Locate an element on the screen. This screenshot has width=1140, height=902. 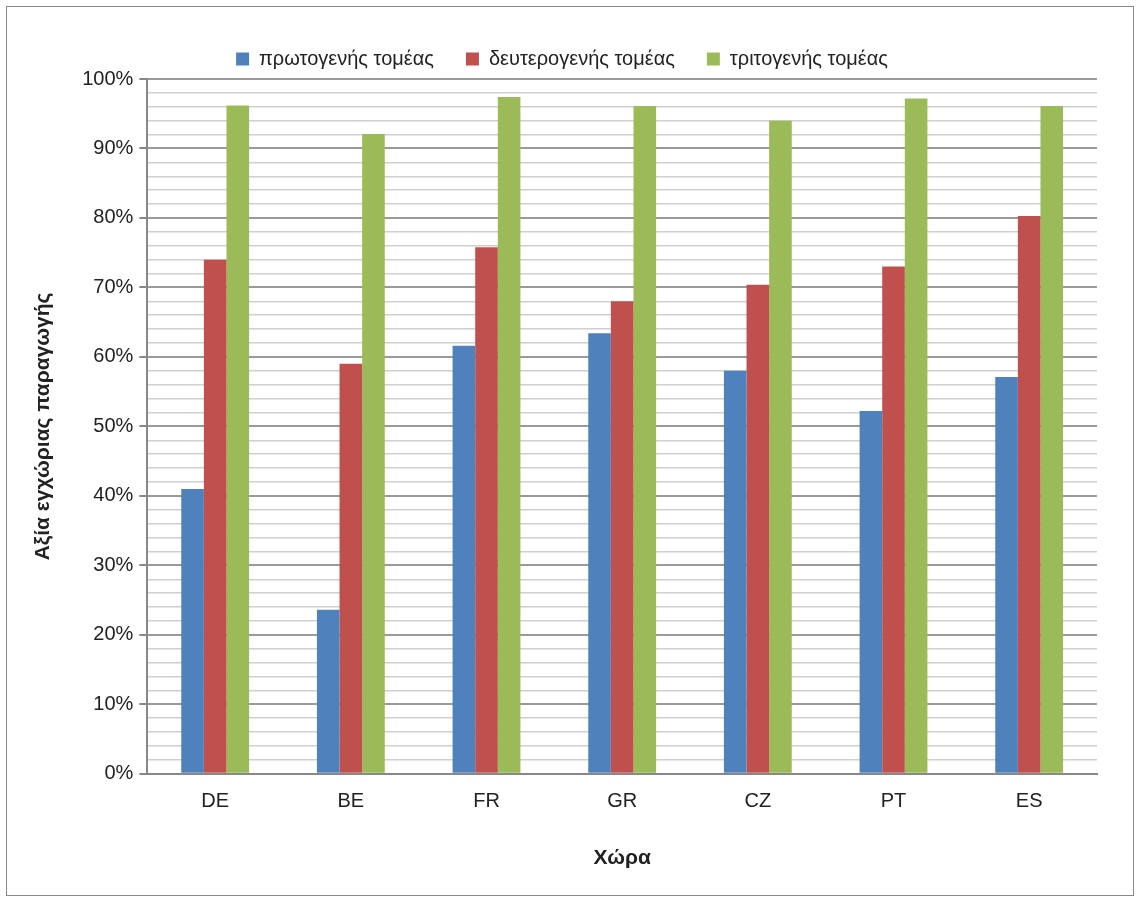
x-tick-label: FR is located at coordinates (486, 800).